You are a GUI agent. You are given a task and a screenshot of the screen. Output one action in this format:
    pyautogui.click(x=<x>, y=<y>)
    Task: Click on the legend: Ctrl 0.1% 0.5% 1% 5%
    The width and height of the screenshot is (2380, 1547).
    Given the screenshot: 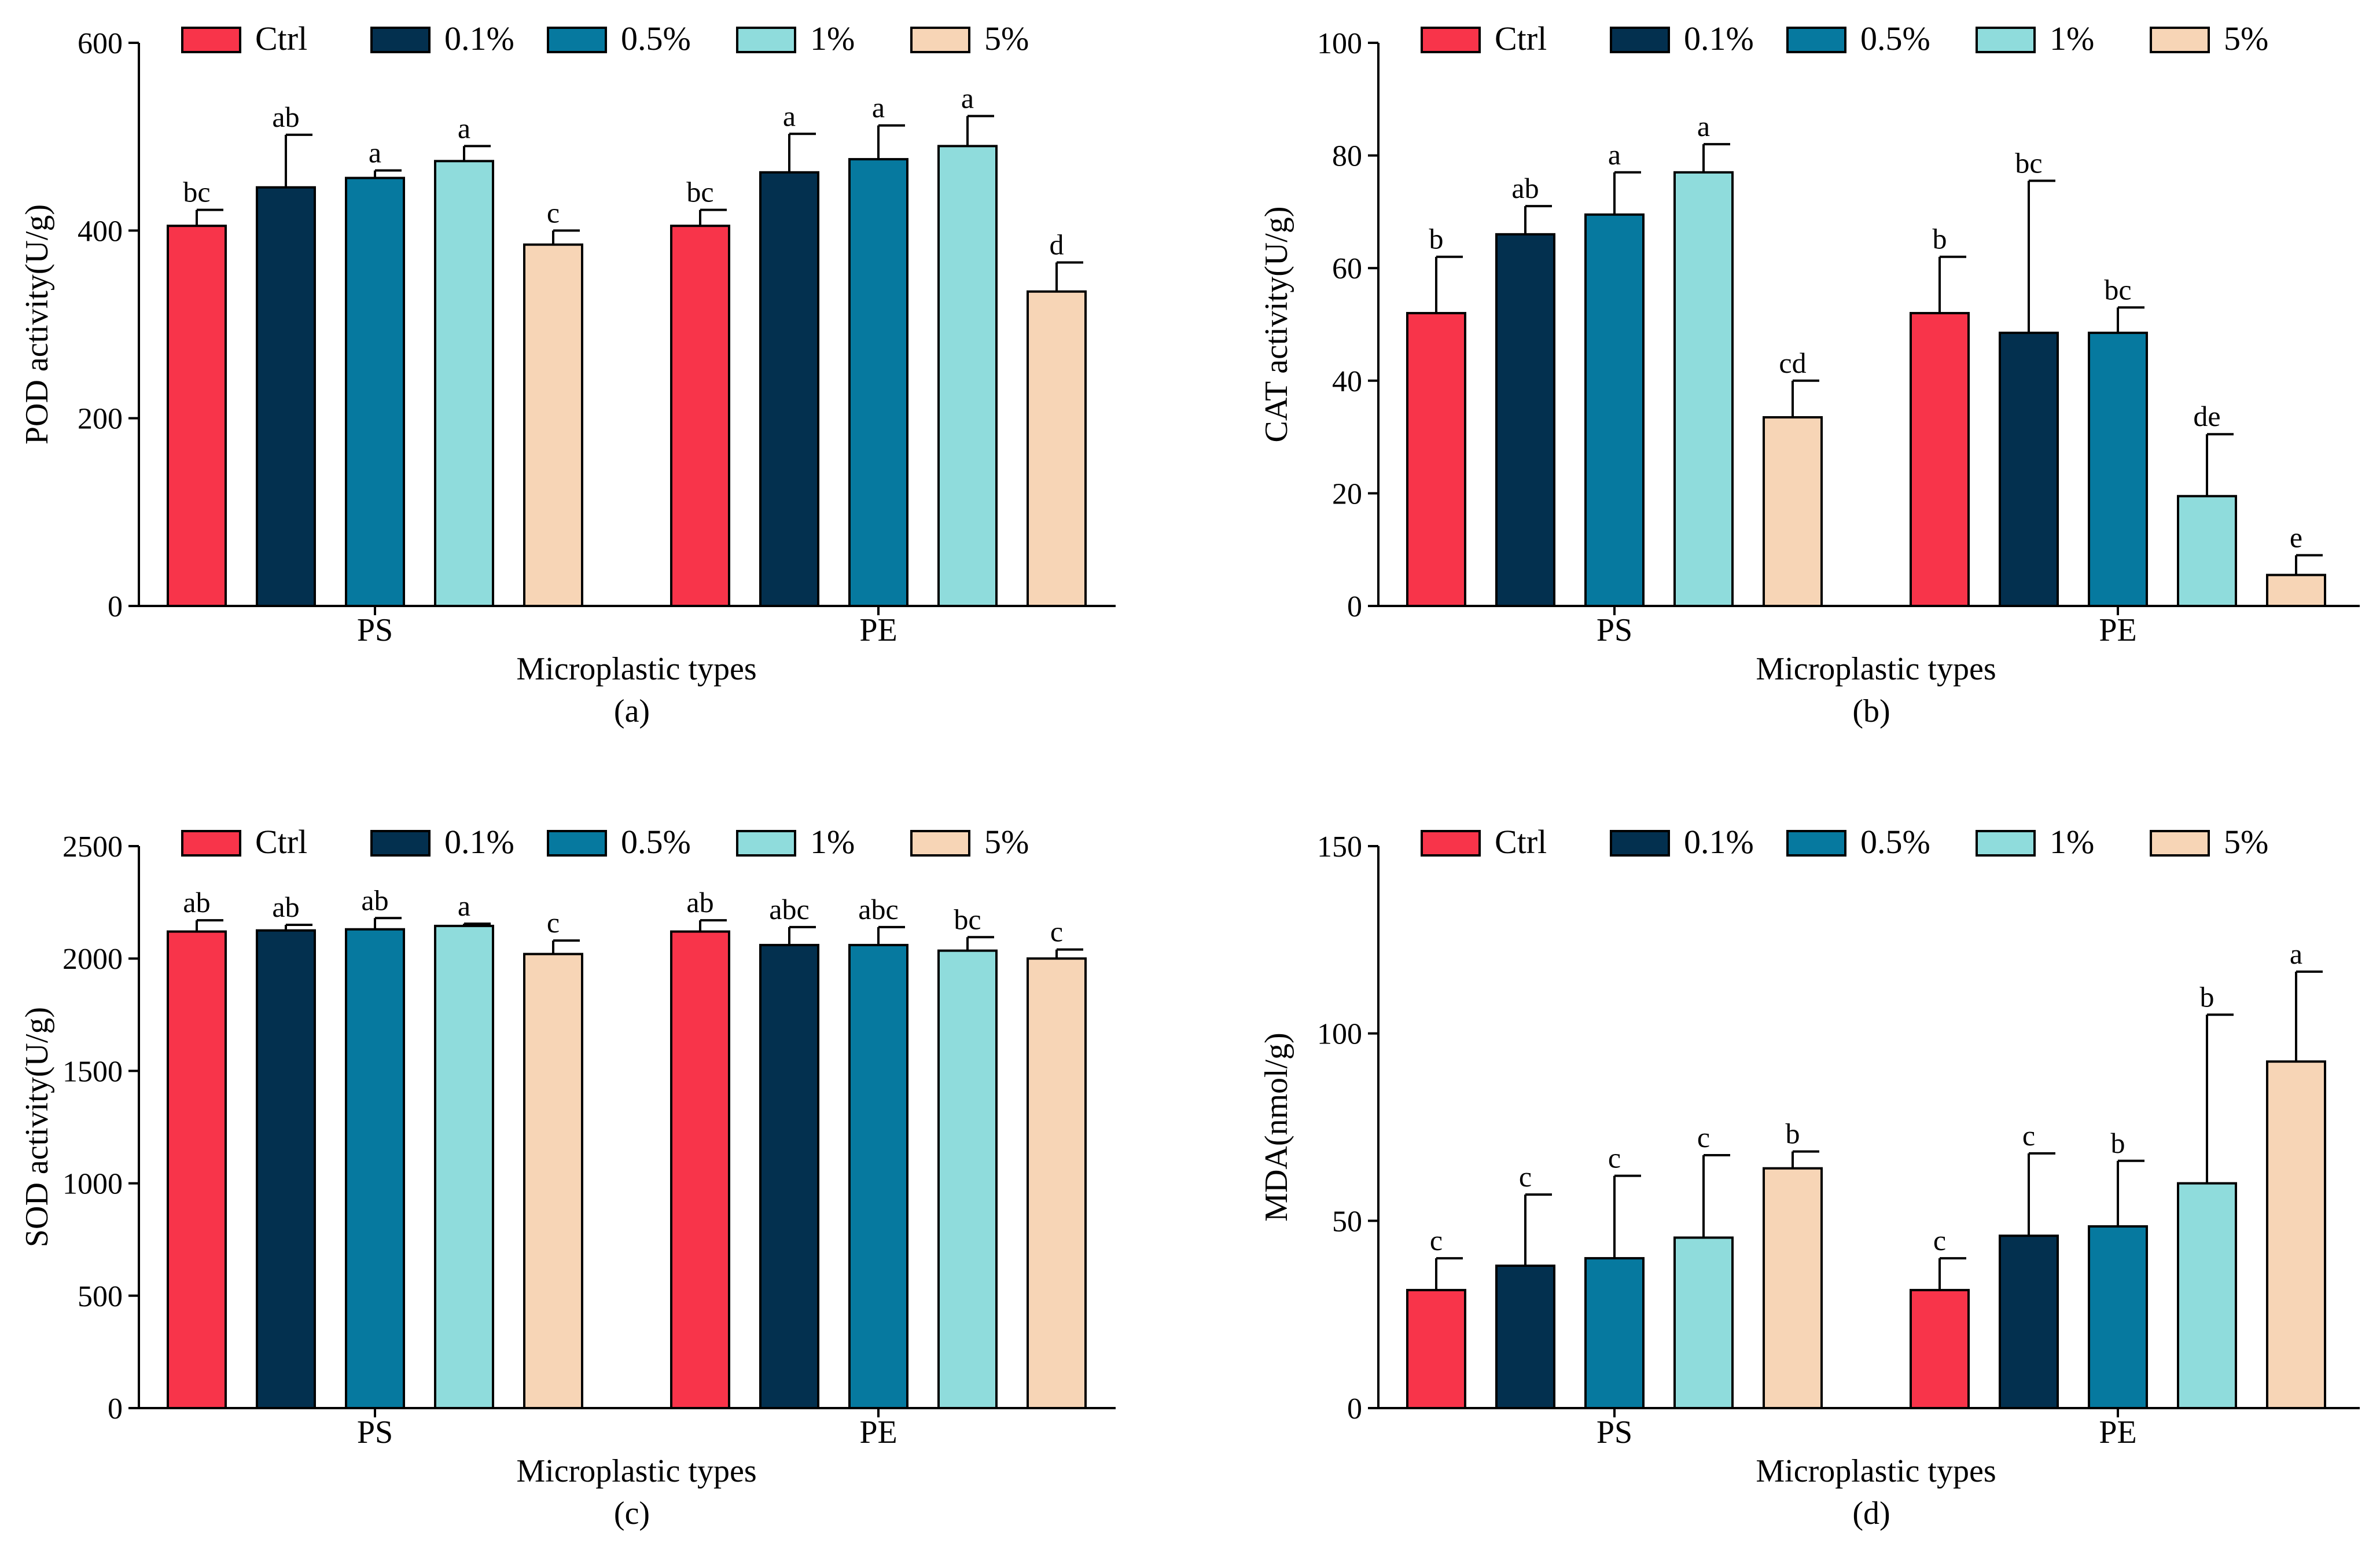 What is the action you would take?
    pyautogui.click(x=605, y=39)
    